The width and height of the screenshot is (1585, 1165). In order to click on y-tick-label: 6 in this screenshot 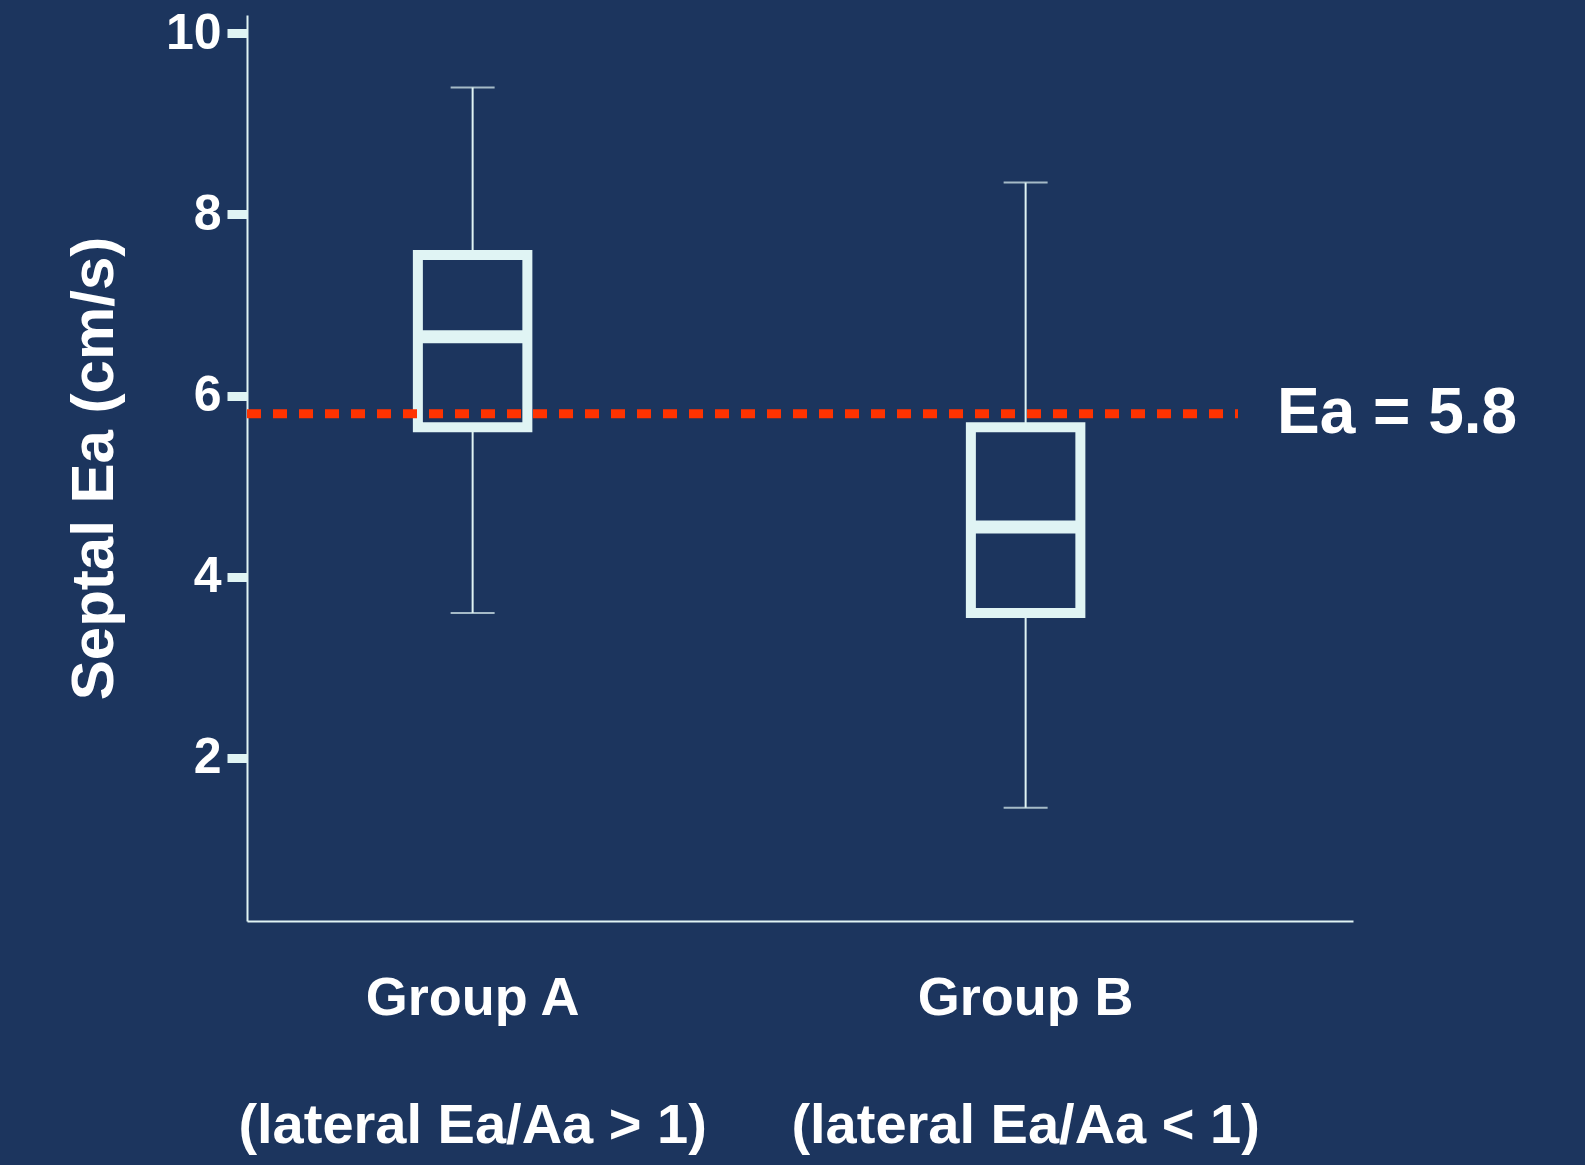, I will do `click(207, 394)`.